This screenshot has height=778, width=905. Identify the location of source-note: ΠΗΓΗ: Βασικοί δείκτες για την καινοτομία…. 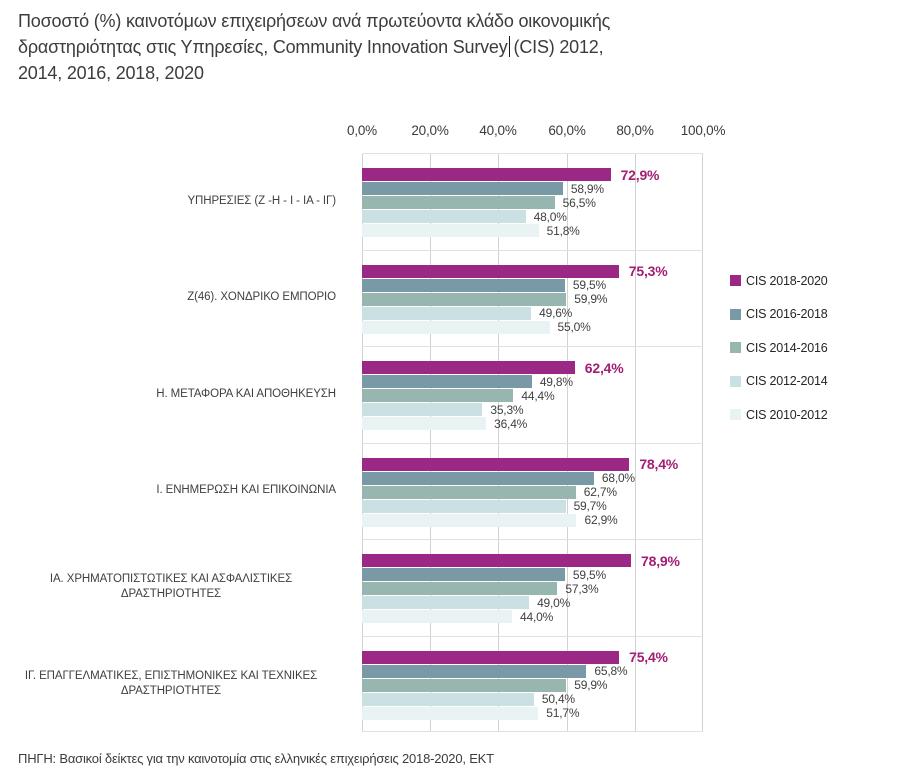
(256, 758).